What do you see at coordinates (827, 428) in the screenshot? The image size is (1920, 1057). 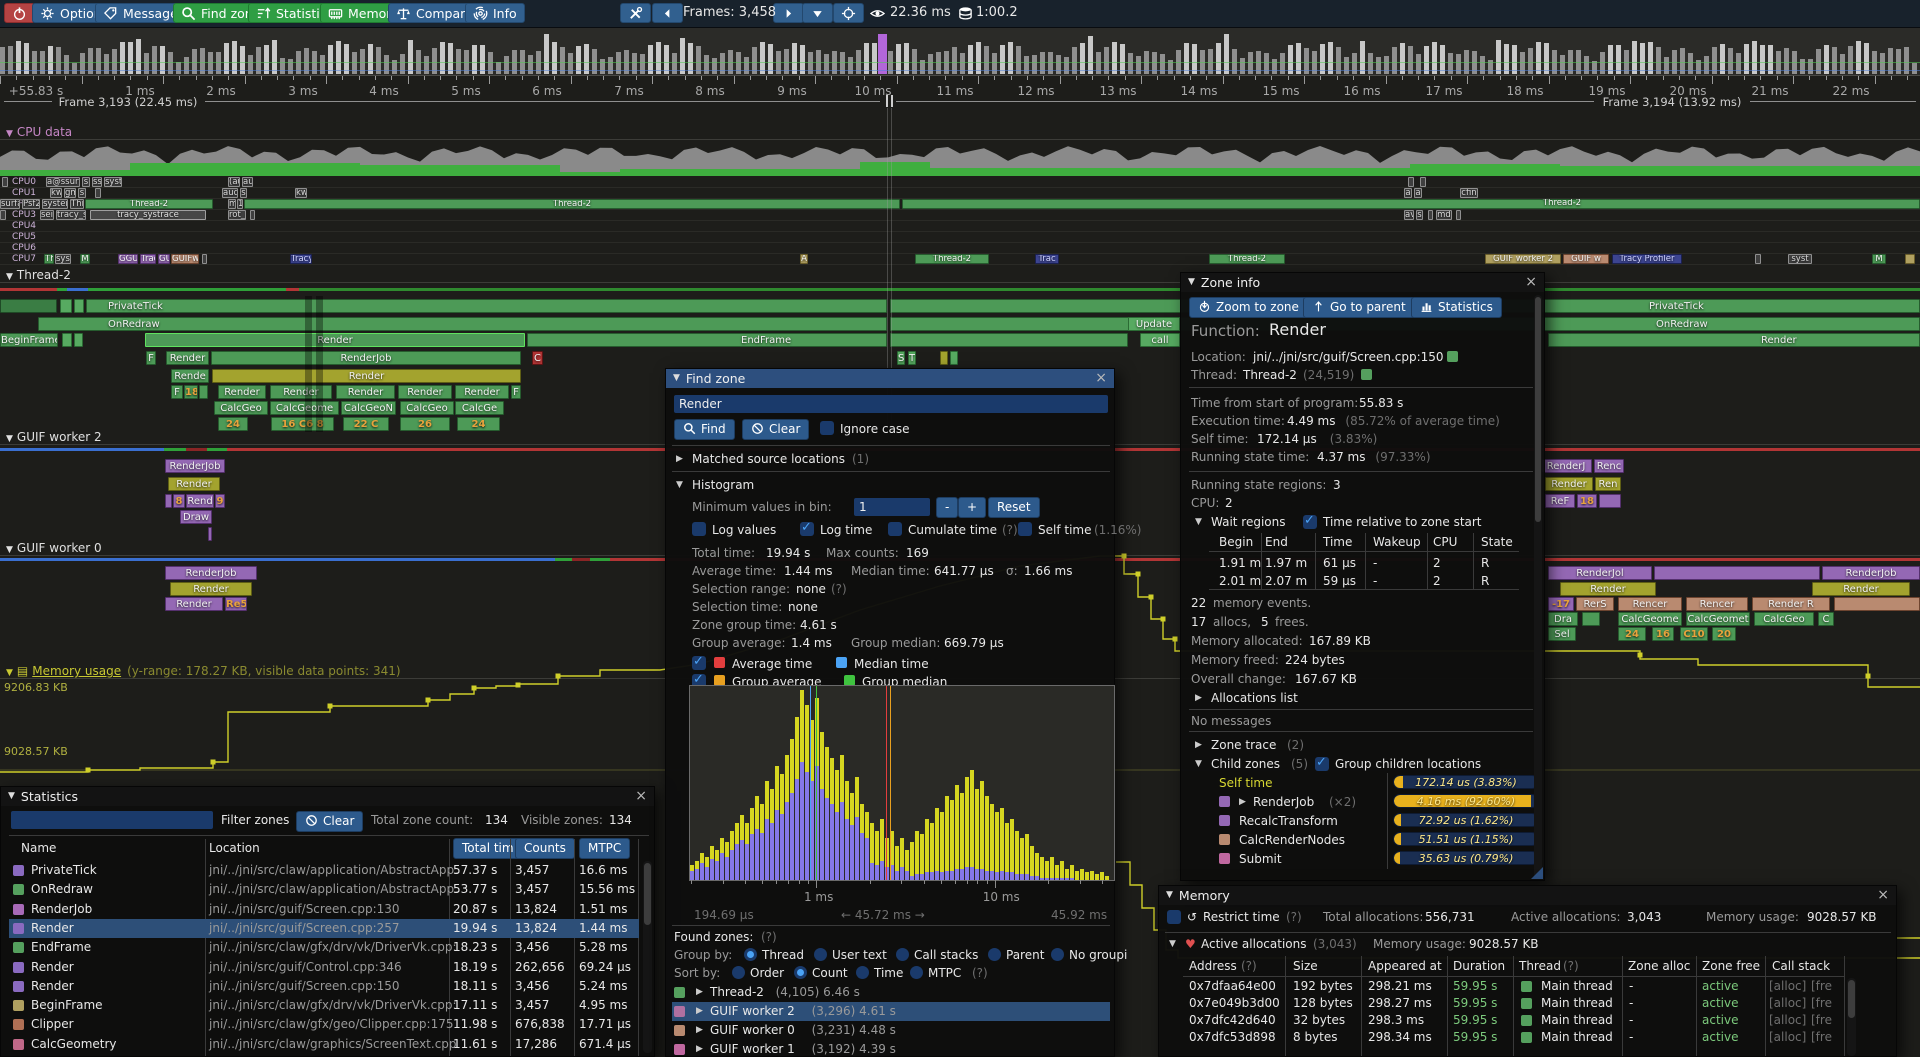 I see `ignore-case-checkbox` at bounding box center [827, 428].